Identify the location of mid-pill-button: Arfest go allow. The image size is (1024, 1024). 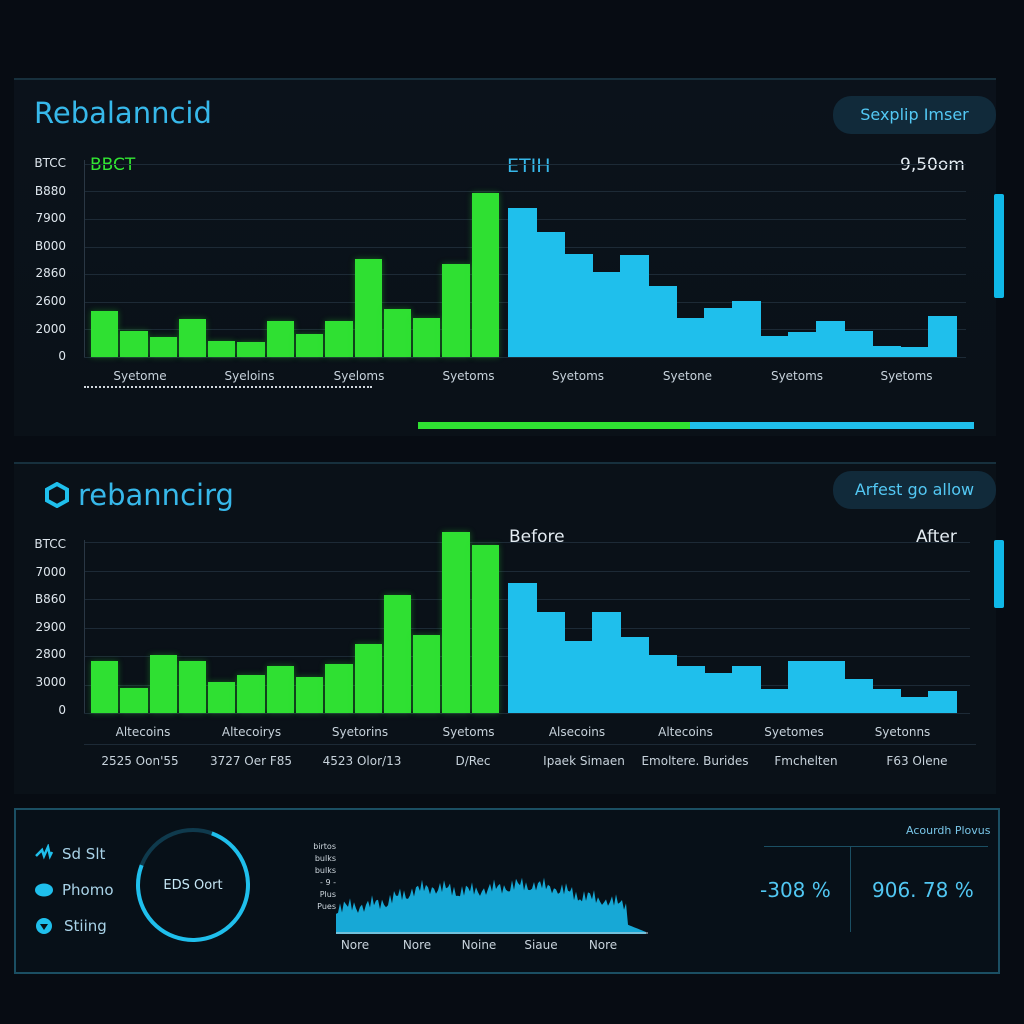
(914, 490).